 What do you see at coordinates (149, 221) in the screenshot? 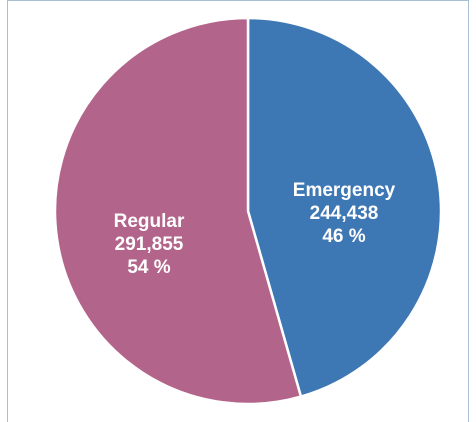
I see `slice-label-regular-name: Regular` at bounding box center [149, 221].